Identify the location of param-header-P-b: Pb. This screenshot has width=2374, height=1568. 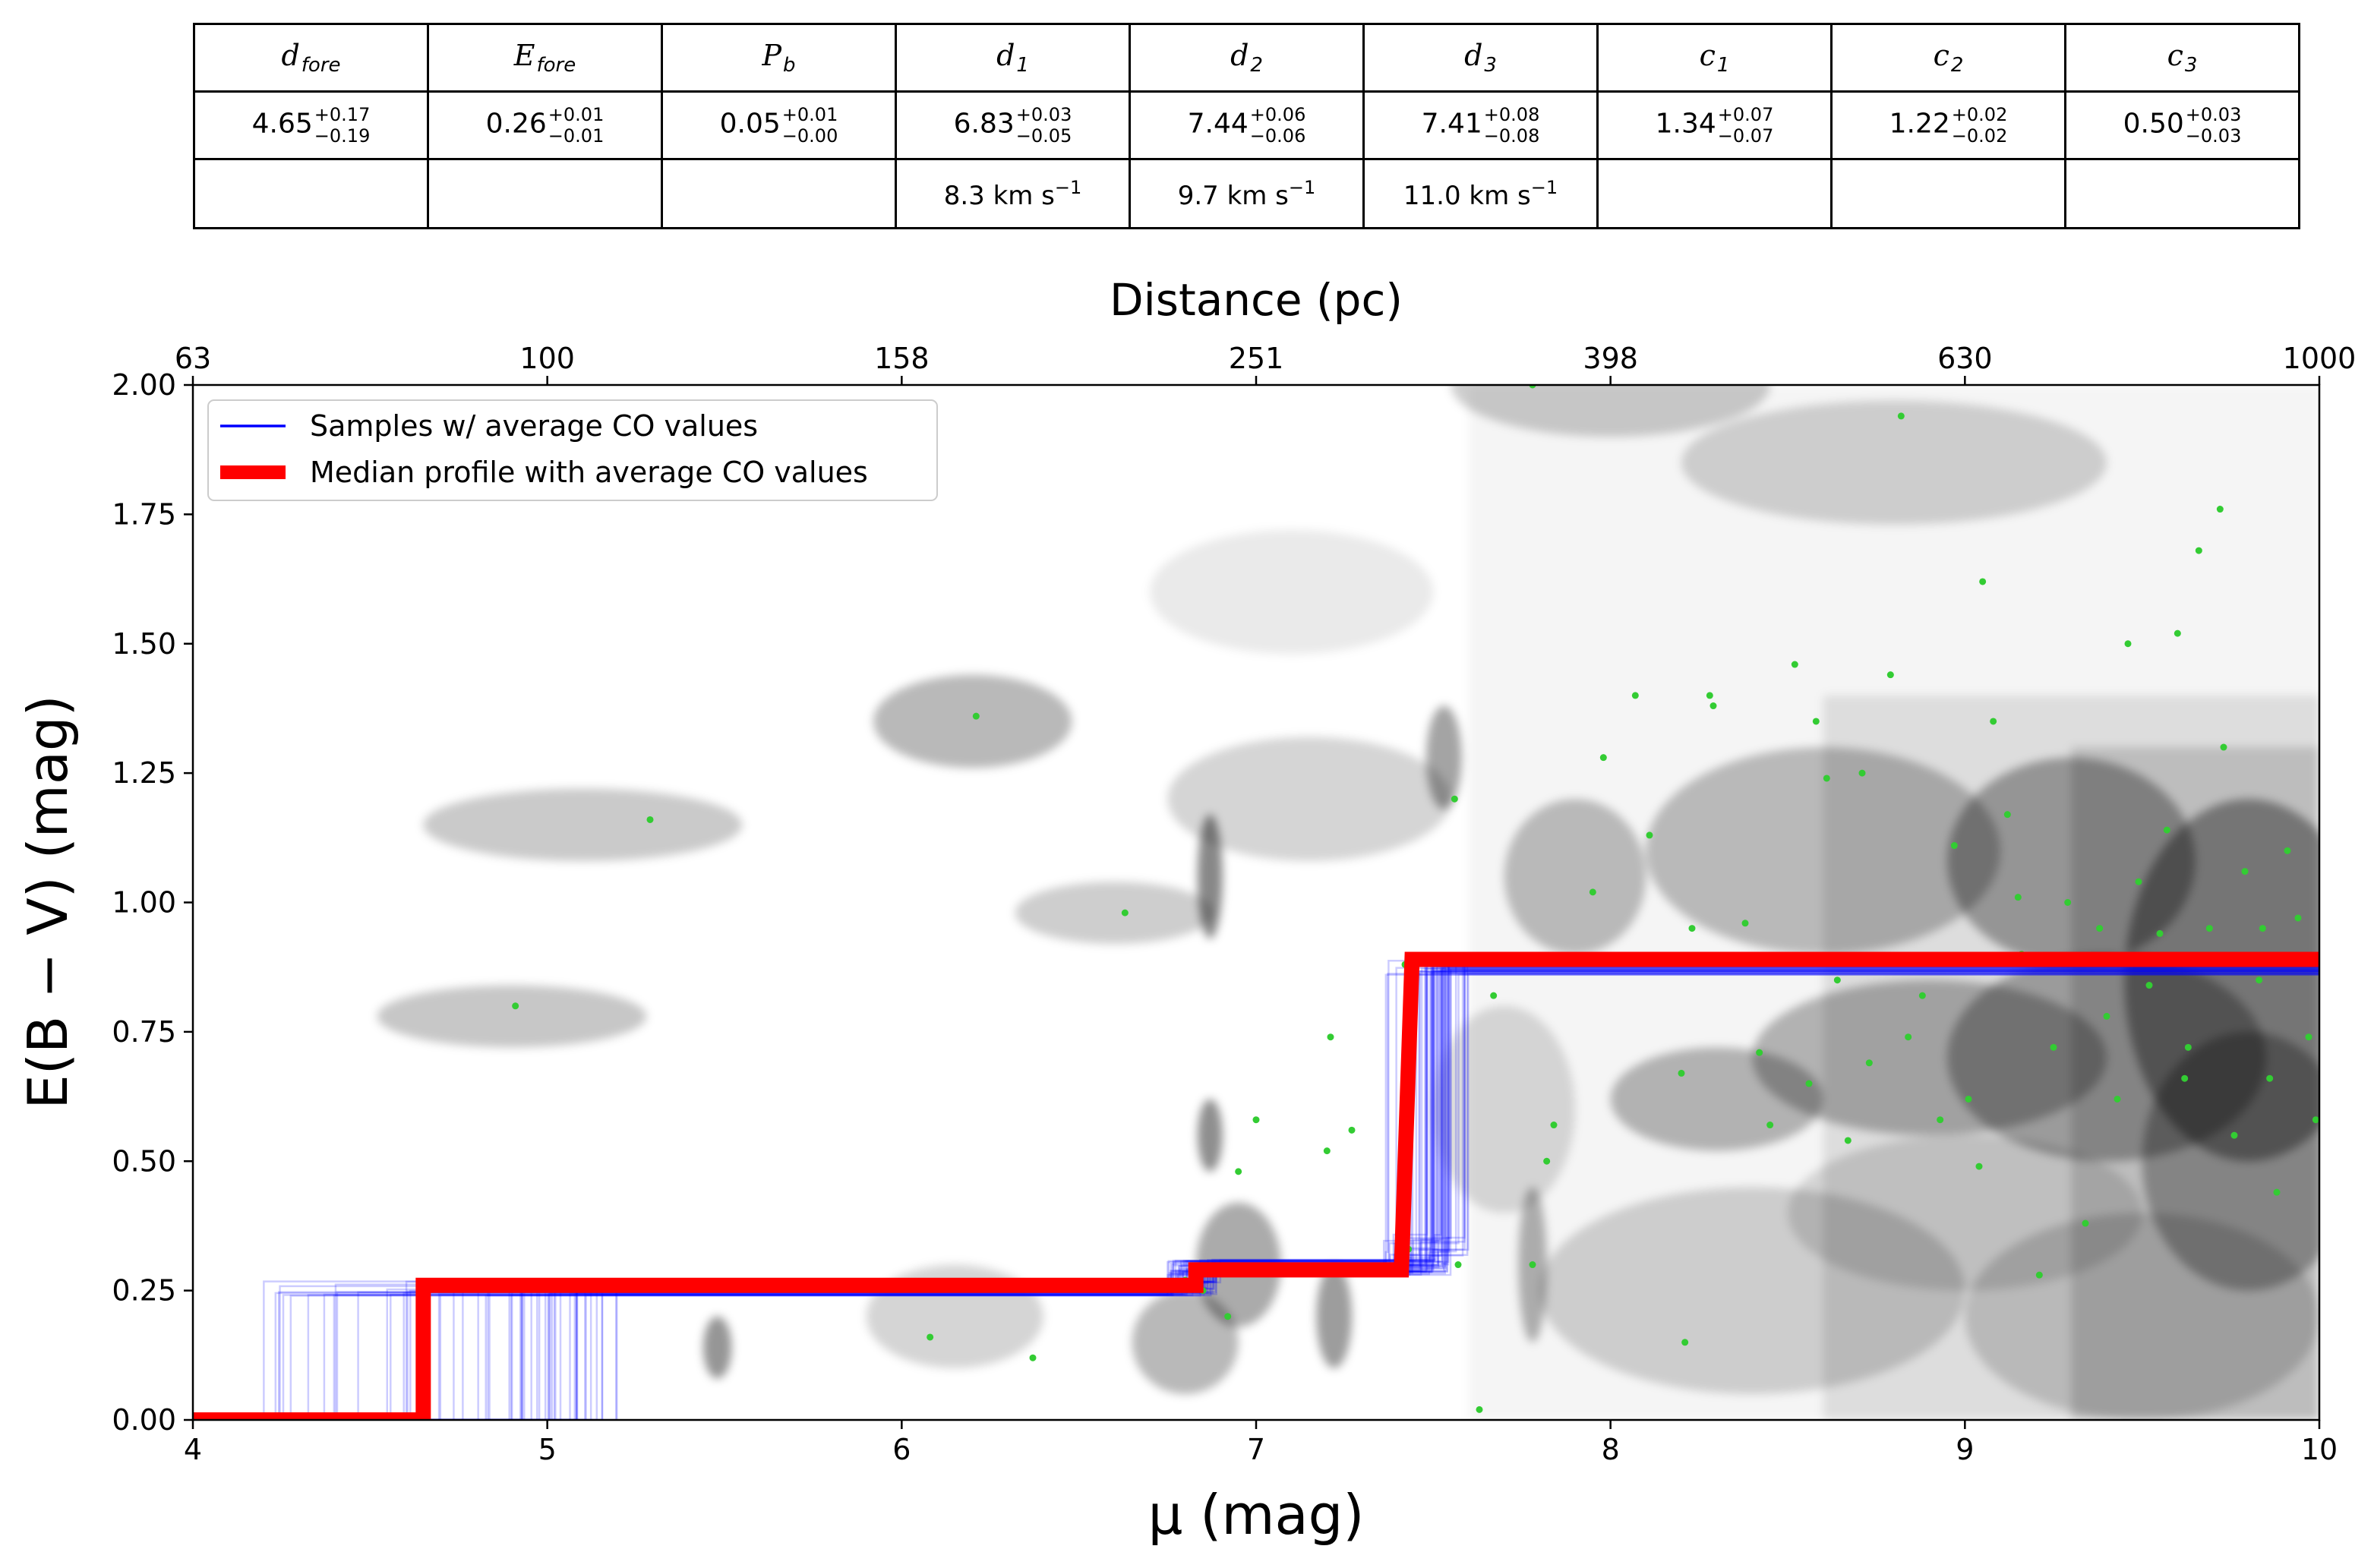
(779, 58).